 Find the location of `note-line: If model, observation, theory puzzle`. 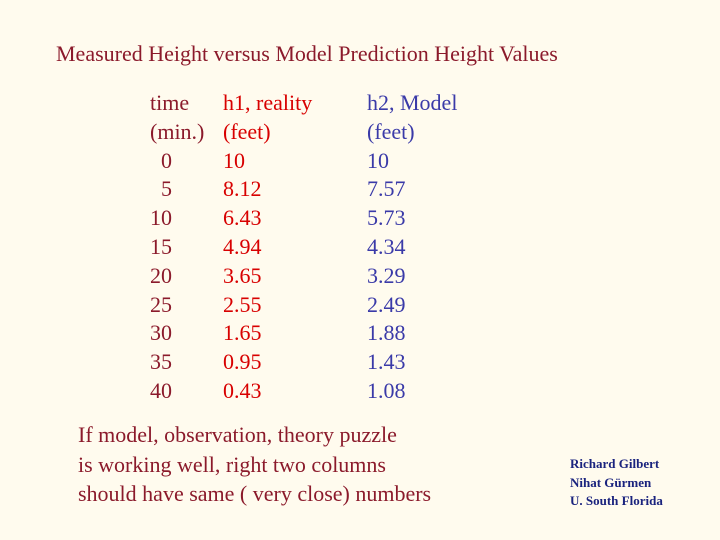

note-line: If model, observation, theory puzzle is located at coordinates (237, 434).